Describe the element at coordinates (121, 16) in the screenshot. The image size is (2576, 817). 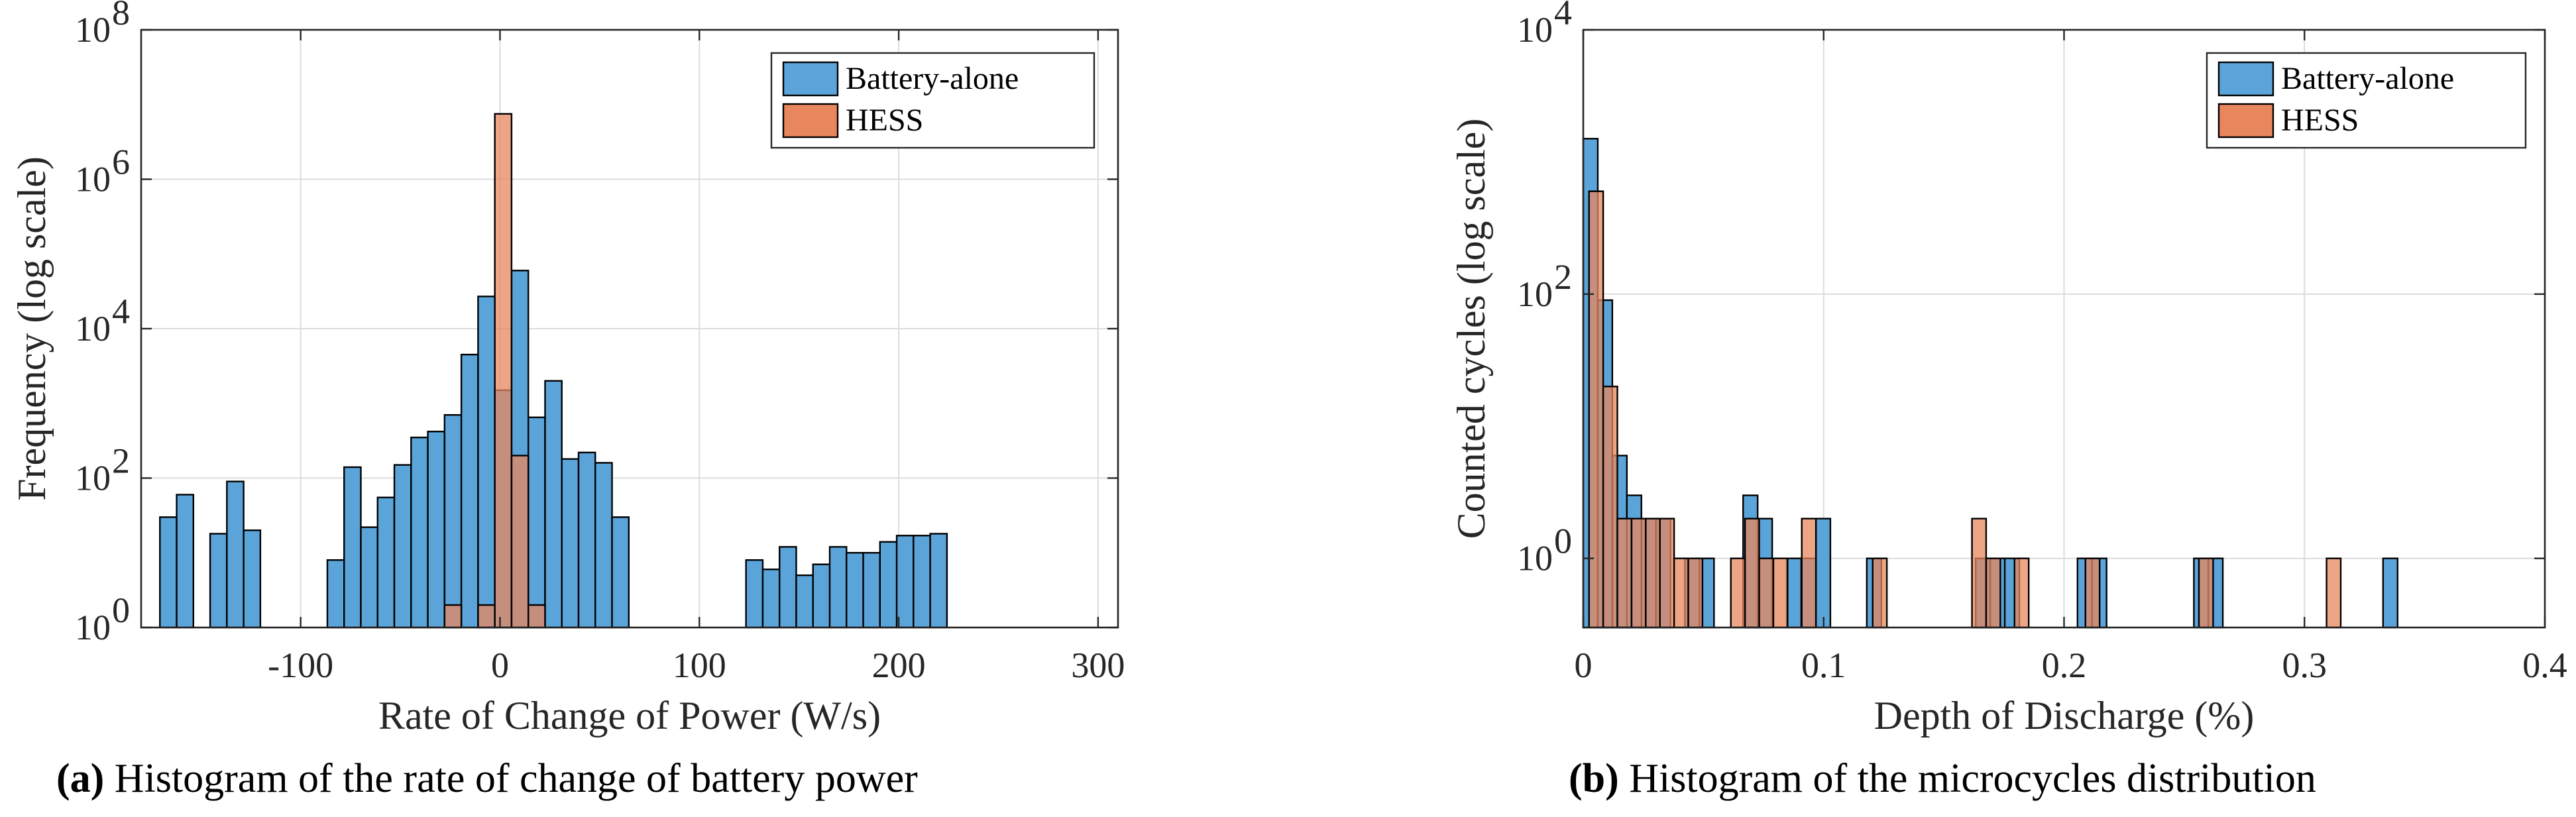
I see `y-tick-exponent: 8` at that location.